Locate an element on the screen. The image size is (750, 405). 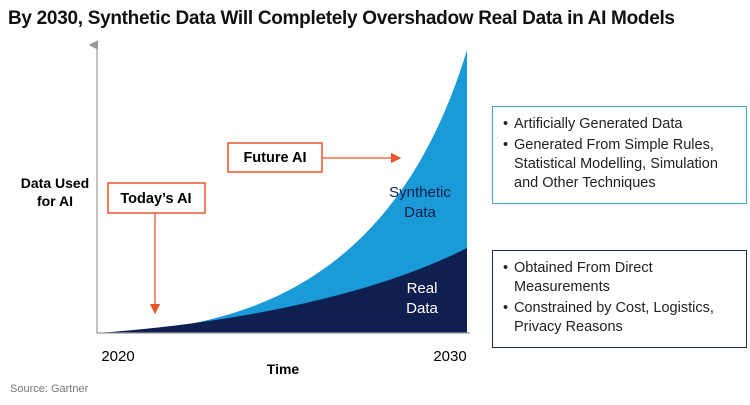
bullet-item: Artificially Generated Data is located at coordinates (619, 124).